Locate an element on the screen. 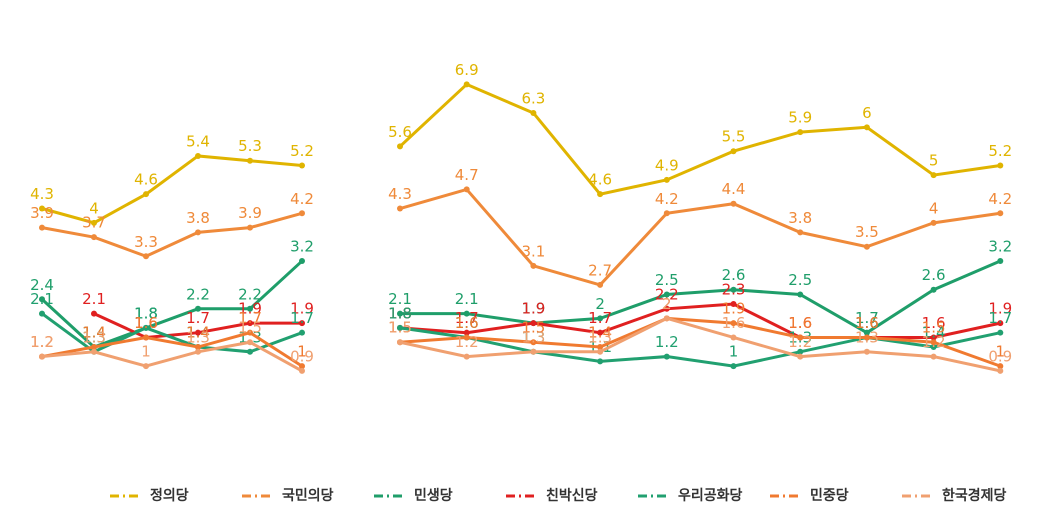  data-label: 2.5 is located at coordinates (667, 280).